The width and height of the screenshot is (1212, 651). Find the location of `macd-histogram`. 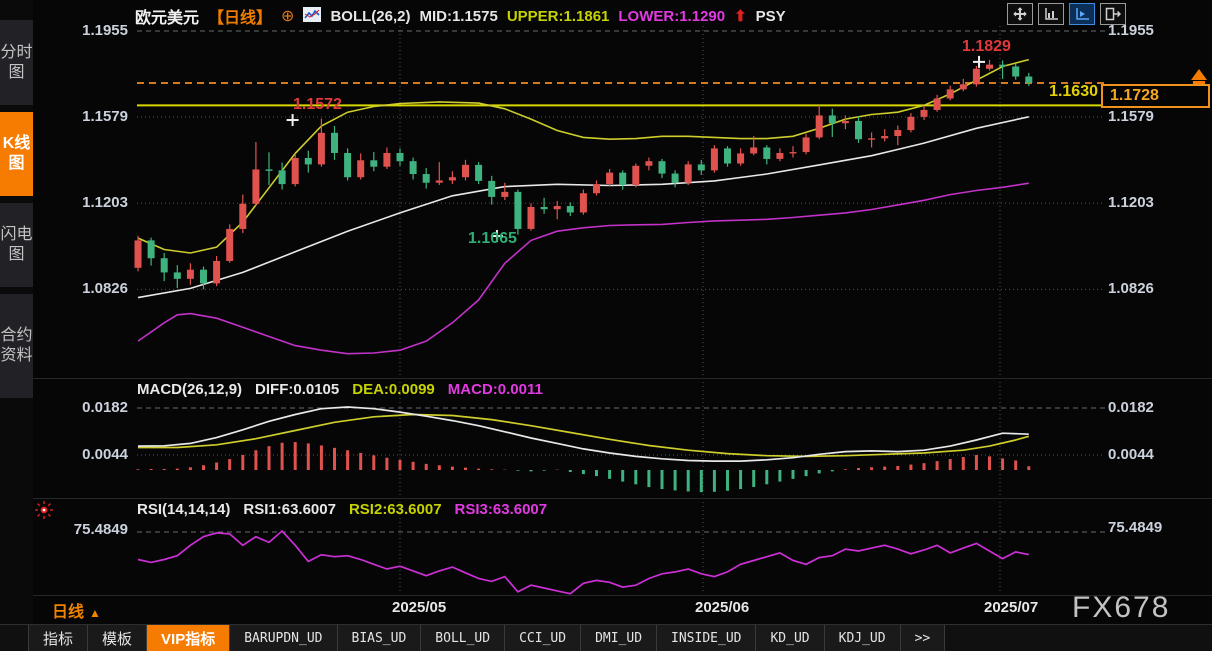

macd-histogram is located at coordinates (583, 467).